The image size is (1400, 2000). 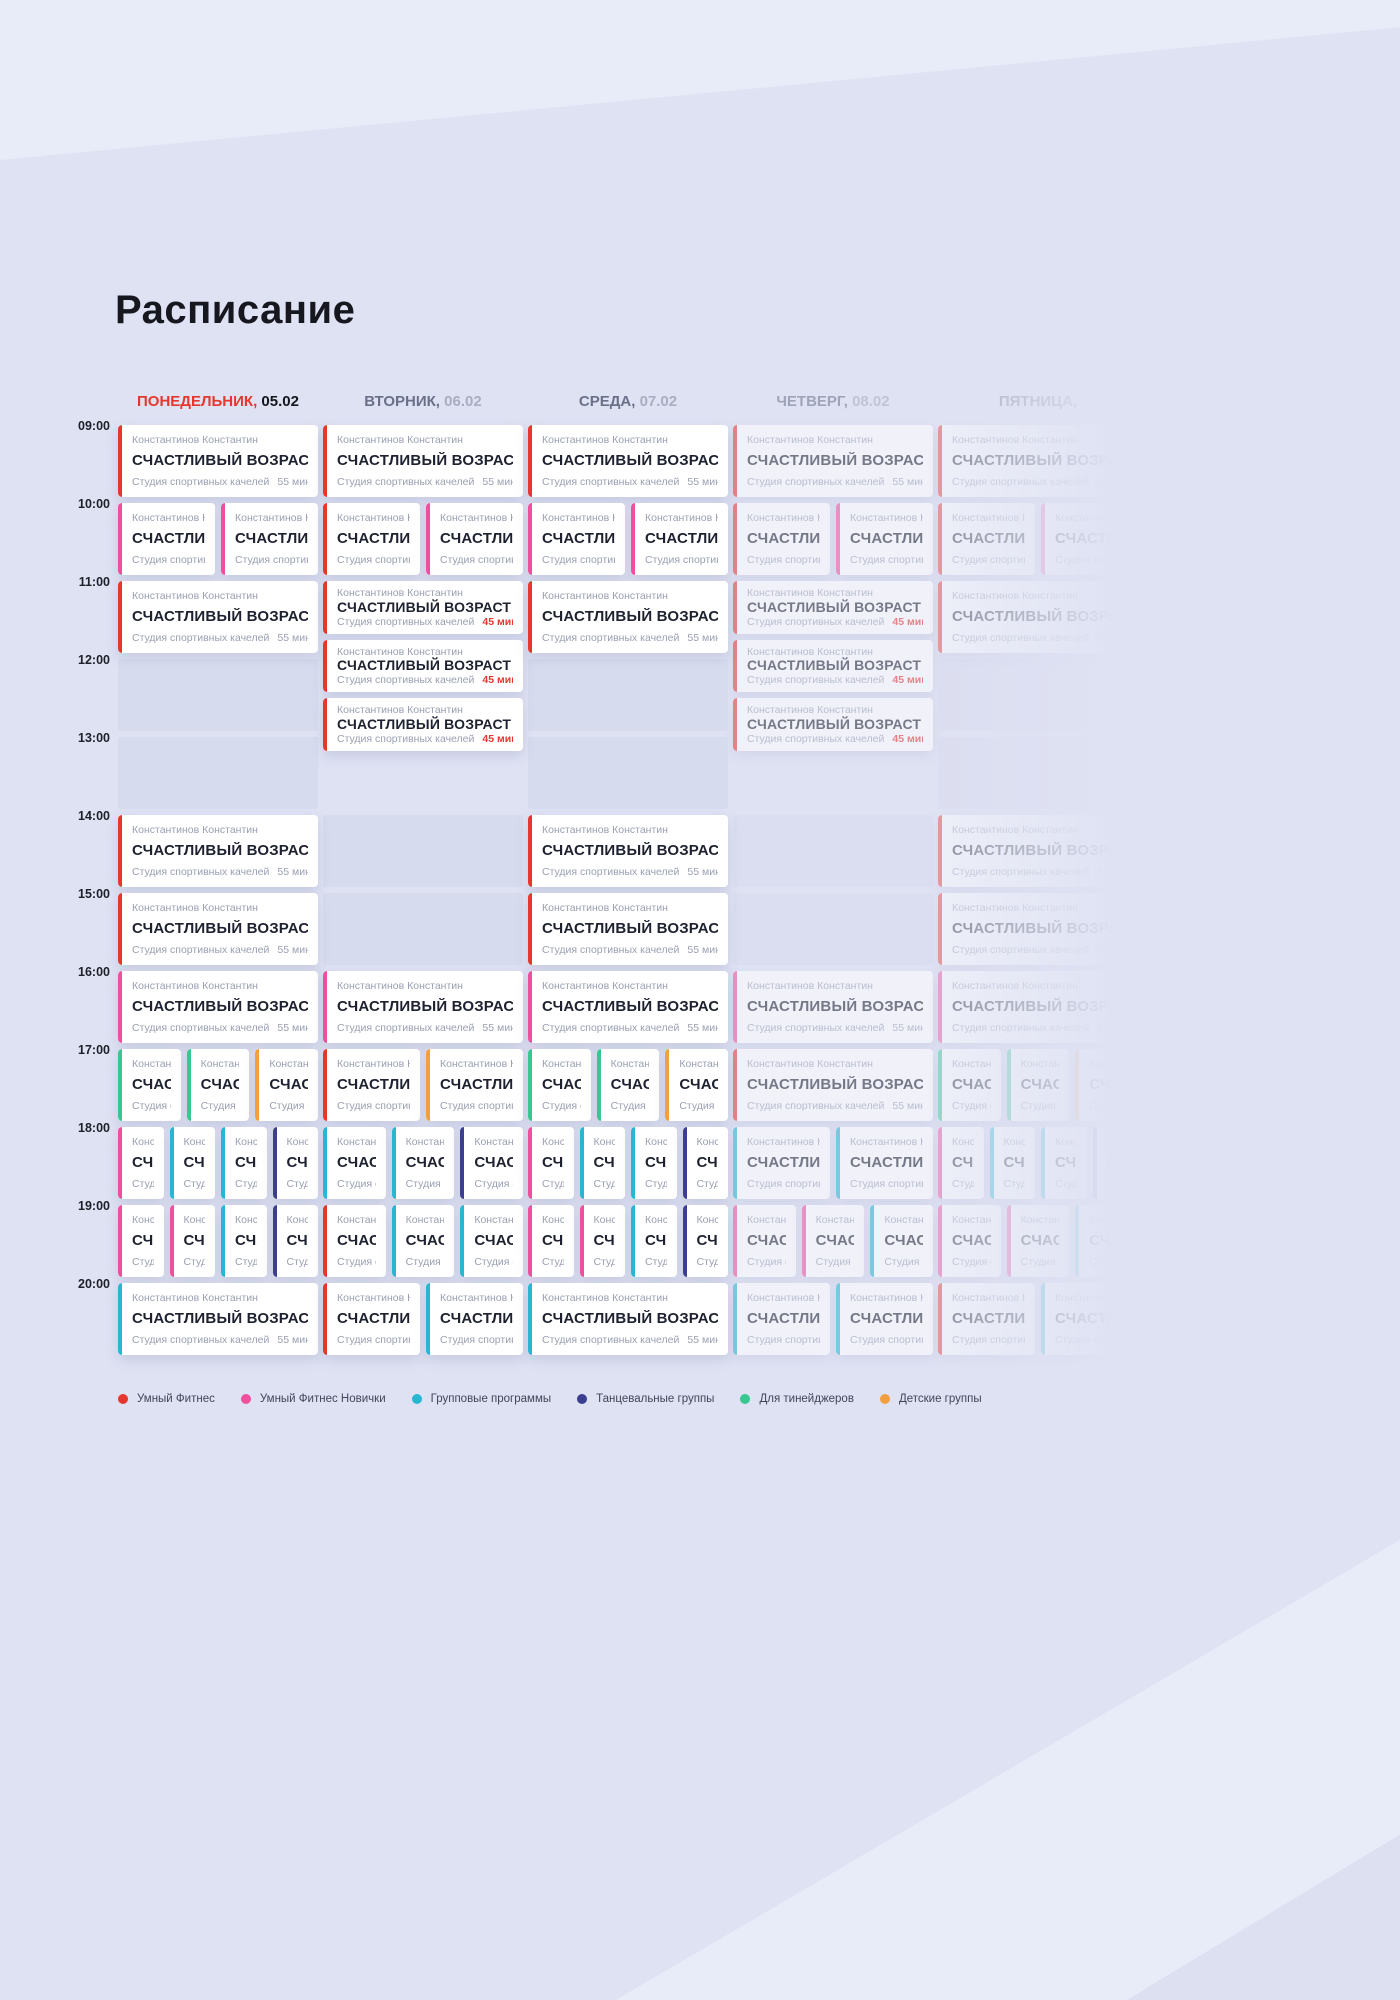 I want to click on time-label: 09:00, so click(x=94, y=426).